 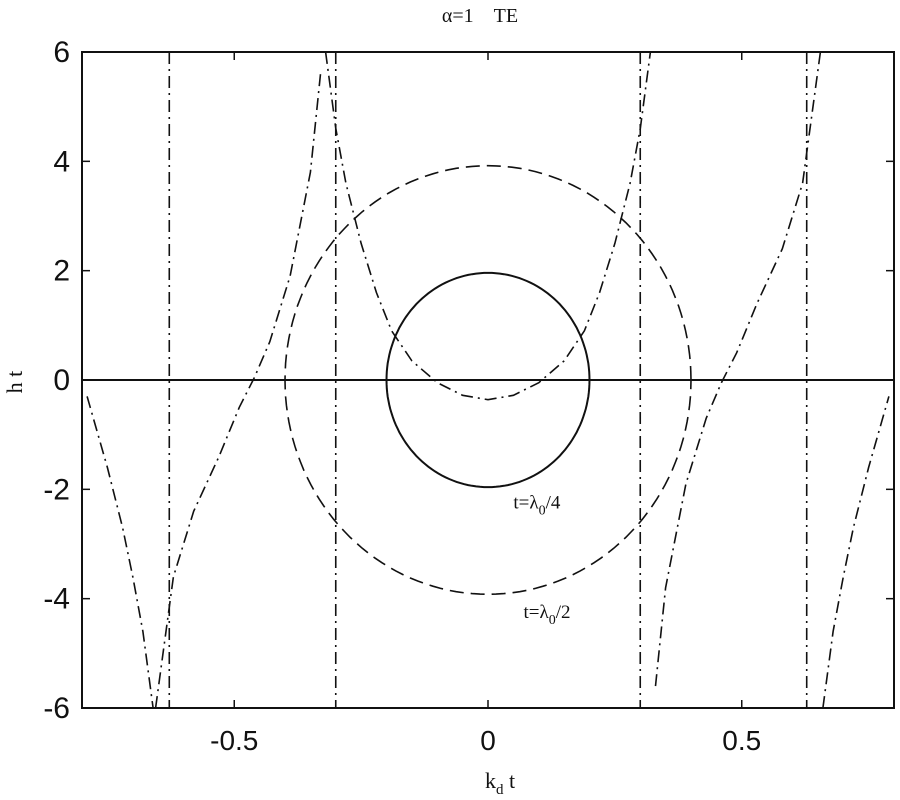 What do you see at coordinates (61, 271) in the screenshot?
I see `y-tick-label: 2` at bounding box center [61, 271].